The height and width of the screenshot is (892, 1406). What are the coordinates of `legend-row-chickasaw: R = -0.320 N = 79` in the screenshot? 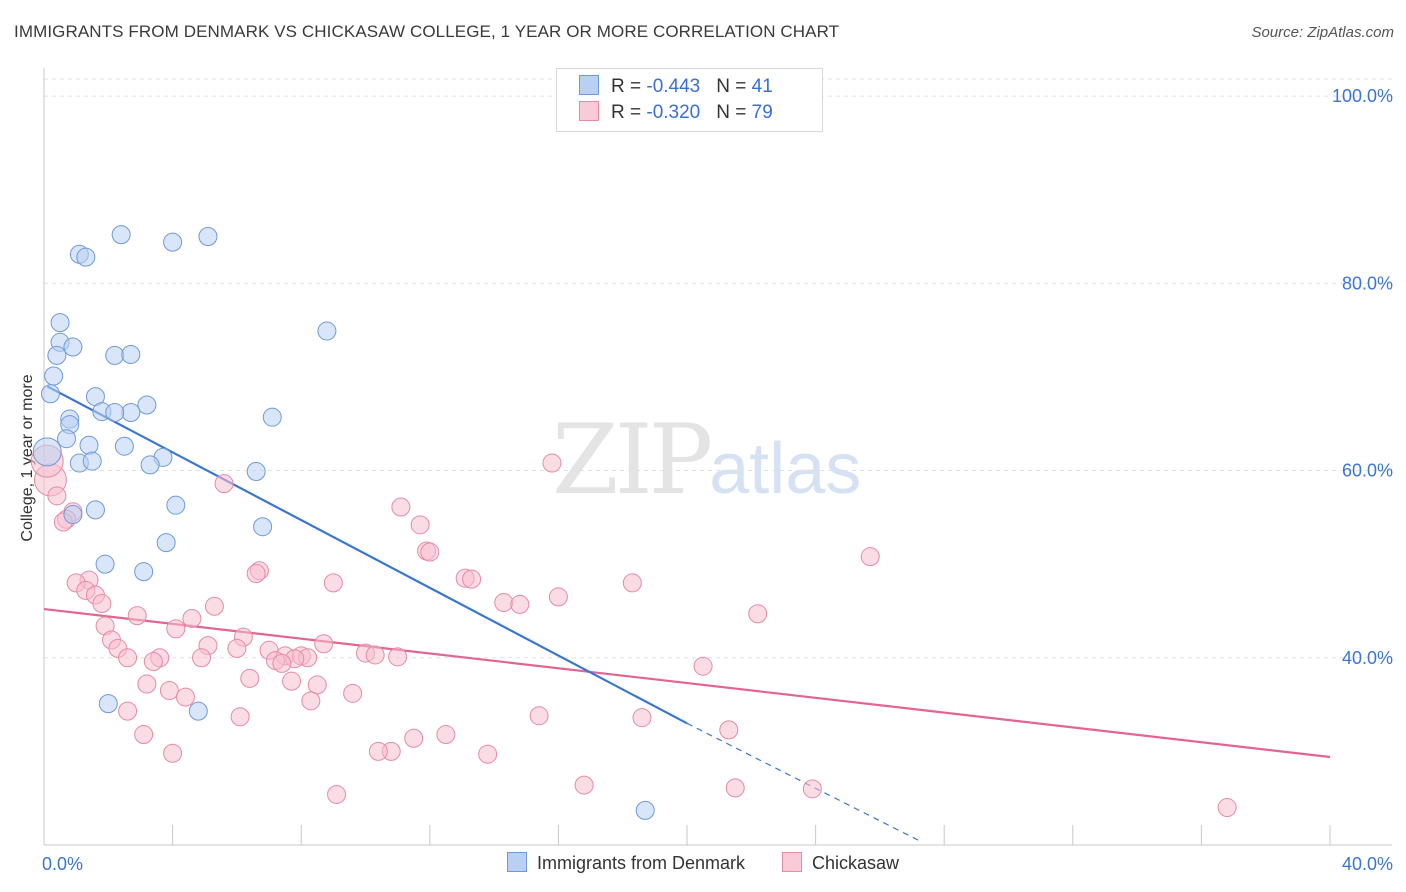 It's located at (676, 114).